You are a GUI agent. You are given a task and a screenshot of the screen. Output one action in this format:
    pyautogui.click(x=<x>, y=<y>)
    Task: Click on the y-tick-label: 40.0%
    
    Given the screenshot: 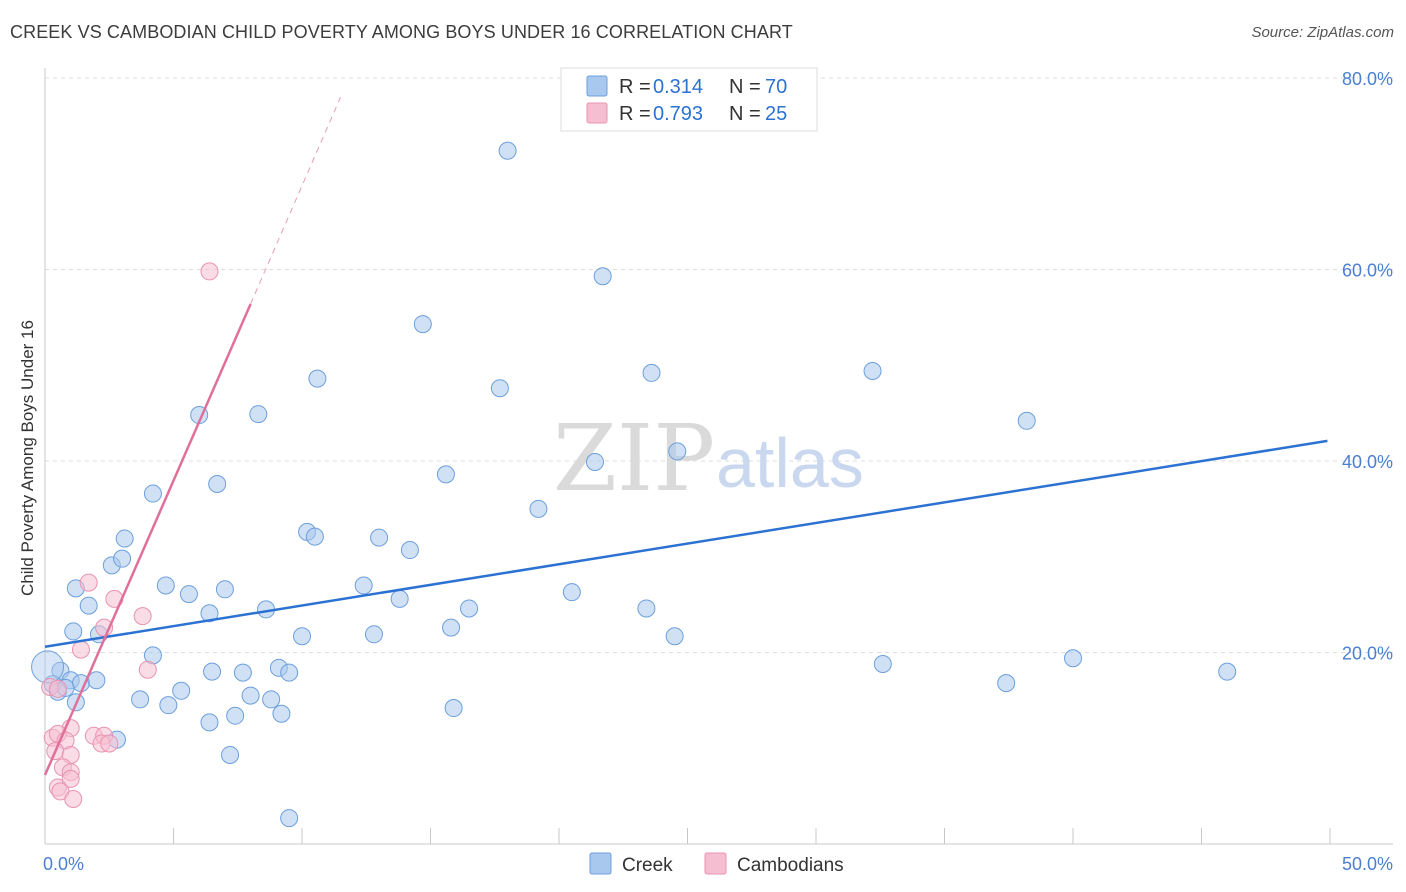 What is the action you would take?
    pyautogui.click(x=1367, y=462)
    